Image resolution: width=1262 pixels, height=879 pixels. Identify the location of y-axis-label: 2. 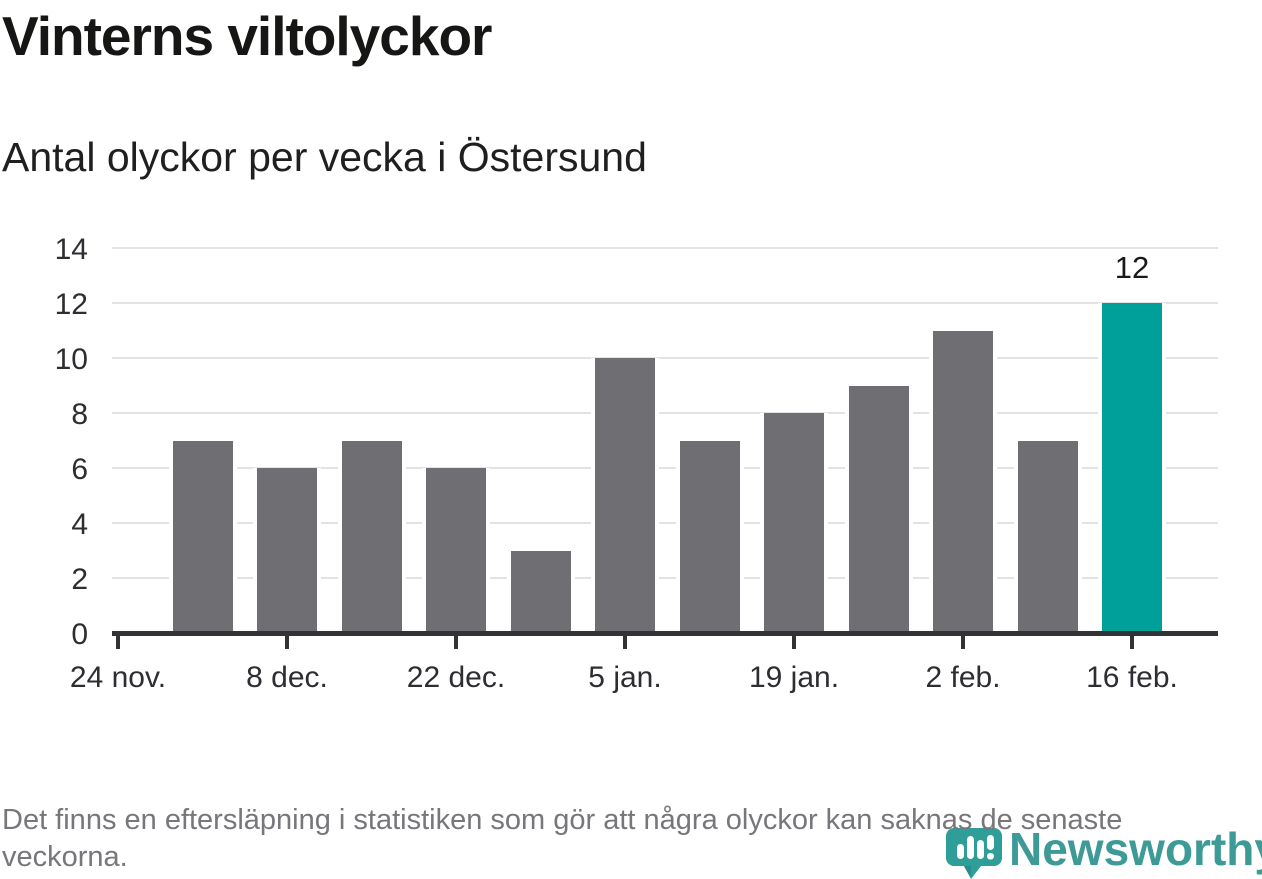
(79, 579).